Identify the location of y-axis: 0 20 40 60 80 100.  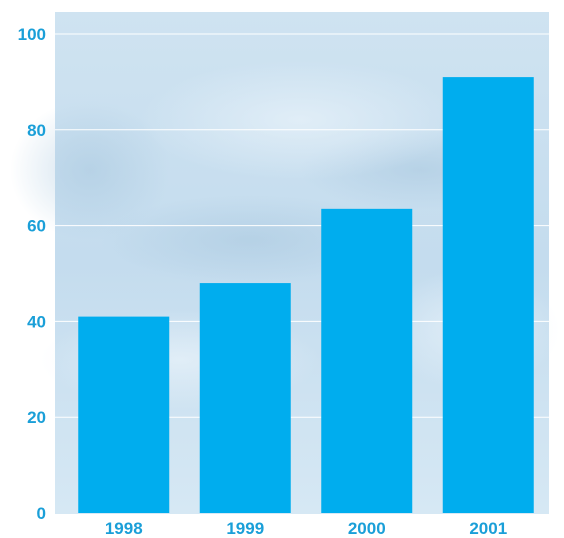
(32, 274).